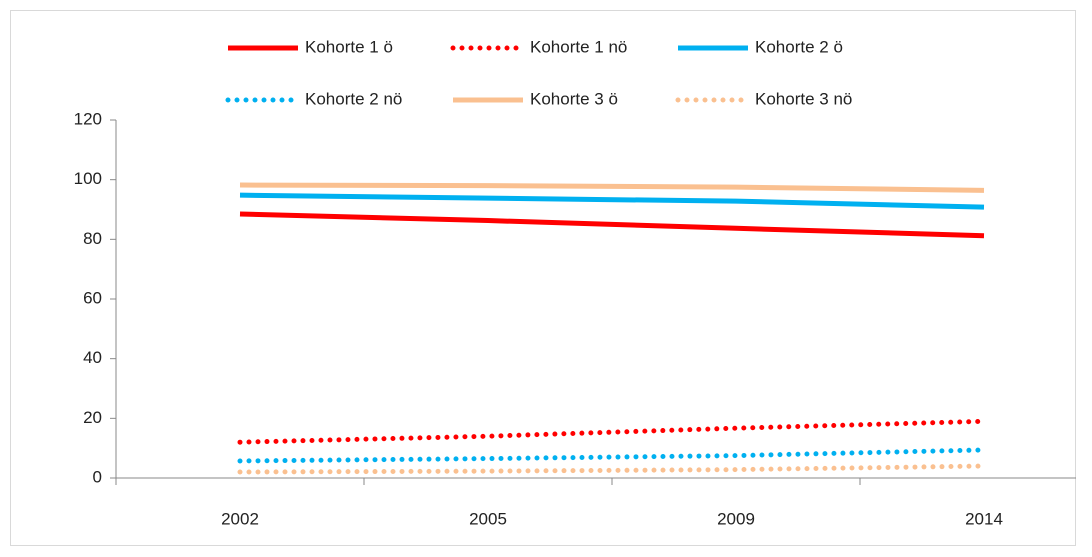 This screenshot has height=557, width=1092. What do you see at coordinates (488, 518) in the screenshot?
I see `x-tick-label: 2005` at bounding box center [488, 518].